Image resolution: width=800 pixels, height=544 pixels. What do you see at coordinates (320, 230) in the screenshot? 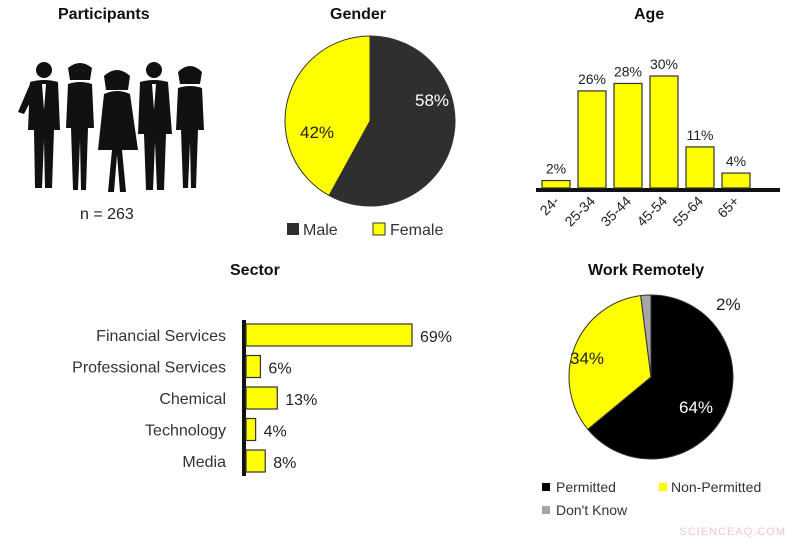
I see `gender-legend-label: Male` at bounding box center [320, 230].